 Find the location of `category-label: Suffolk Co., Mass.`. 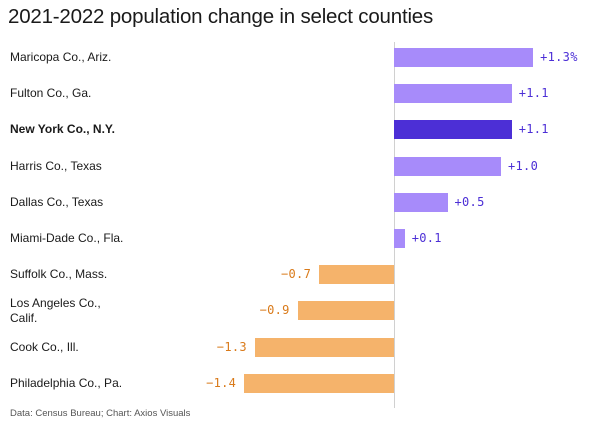

category-label: Suffolk Co., Mass. is located at coordinates (59, 274).